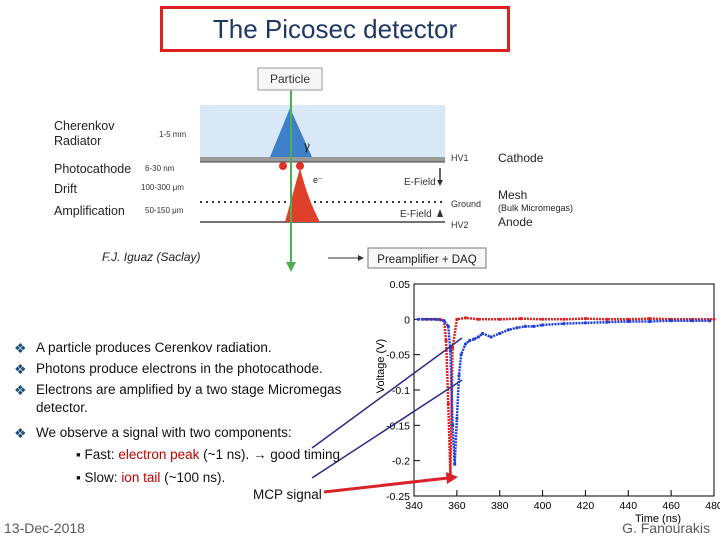 Image resolution: width=720 pixels, height=540 pixels. I want to click on photoelectron-right, so click(300, 166).